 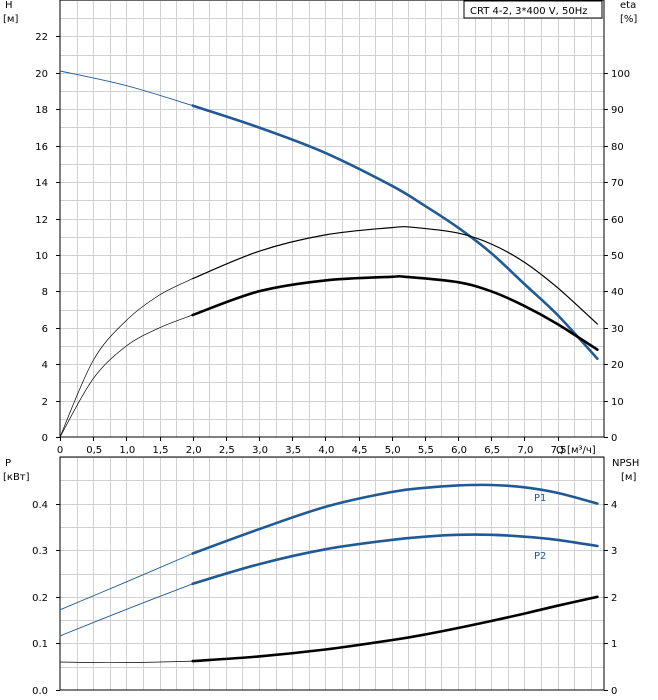 I want to click on upper-left-axis-label: H, so click(x=9, y=5).